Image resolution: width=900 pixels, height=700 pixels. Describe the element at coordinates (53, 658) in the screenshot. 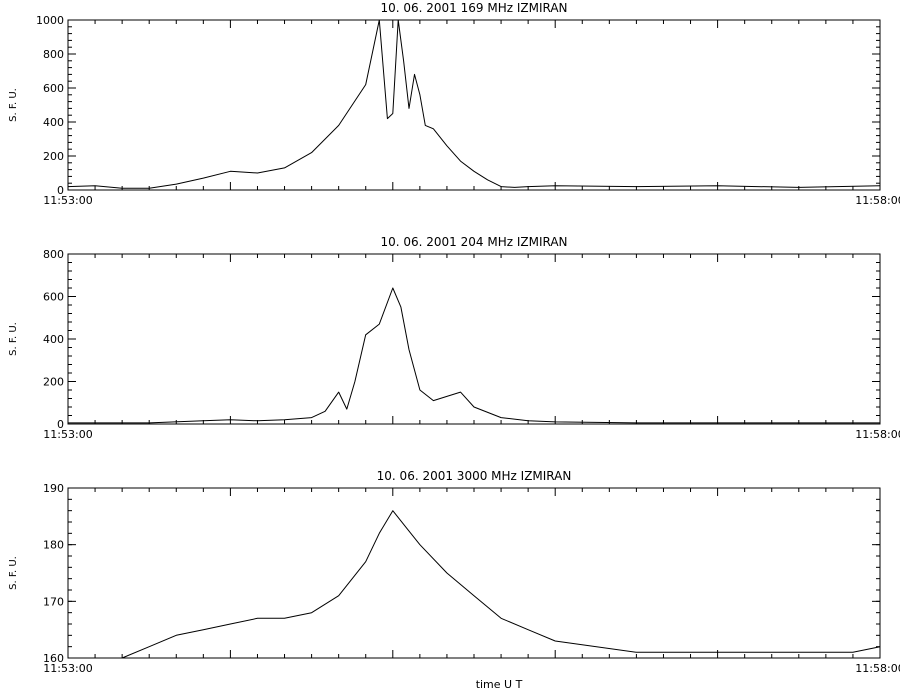

I see `y-tick-label: 160` at that location.